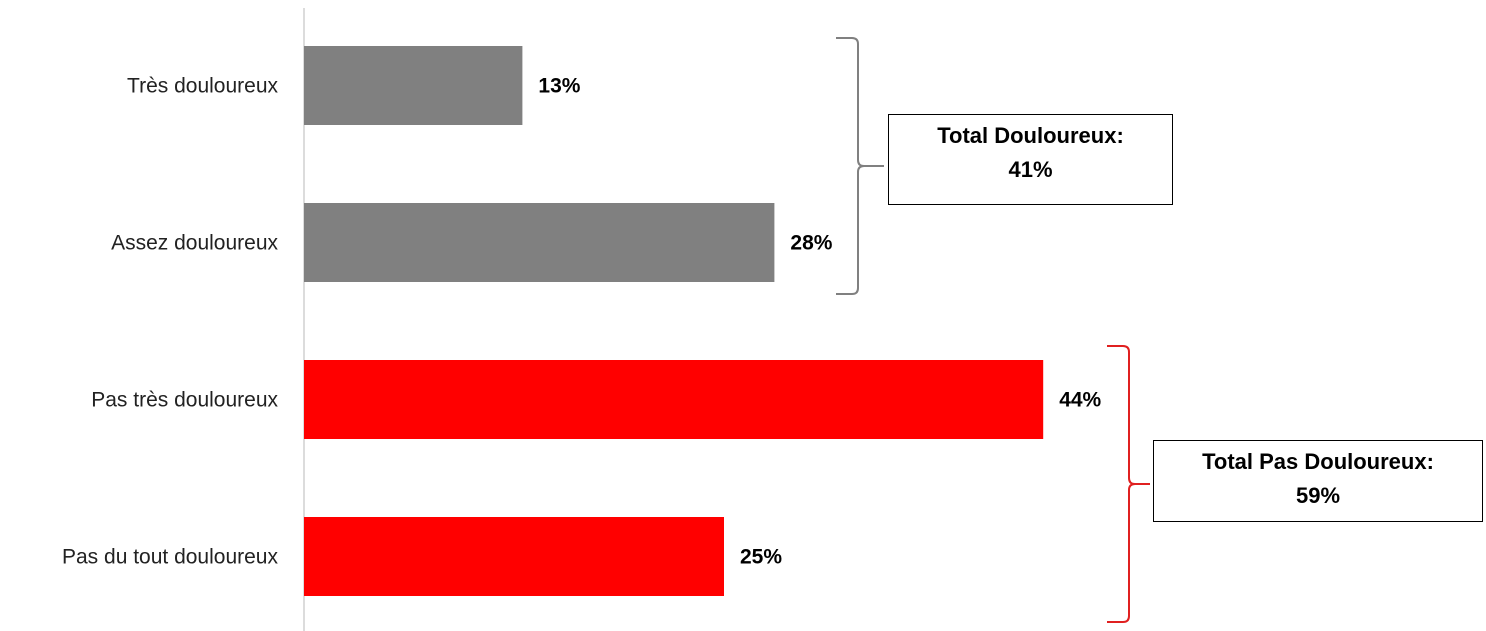 This screenshot has width=1486, height=631. What do you see at coordinates (761, 557) in the screenshot?
I see `value-label-pas-du-tout-douloureux: 25%` at bounding box center [761, 557].